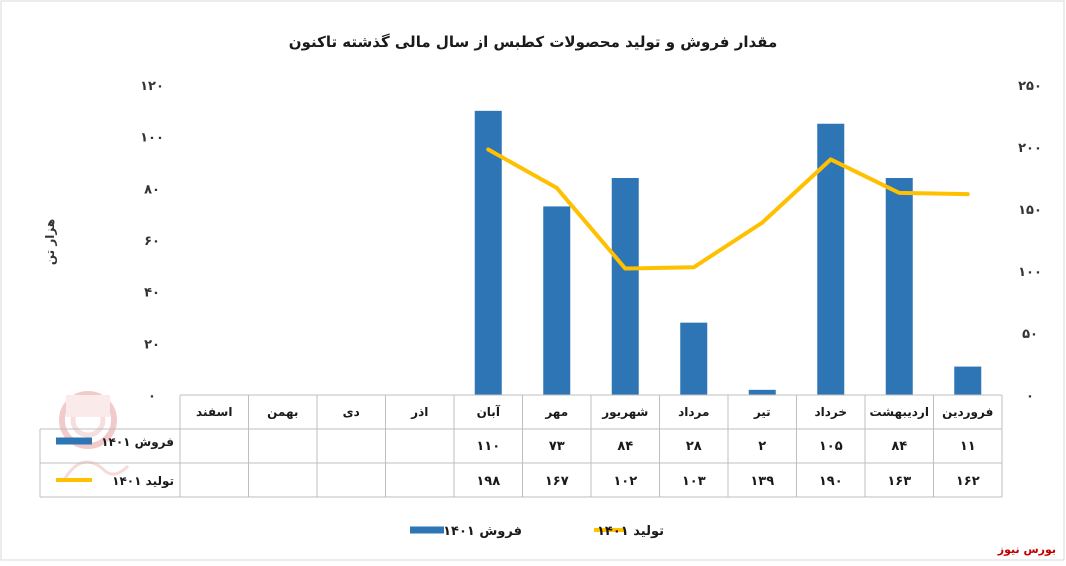 The image size is (1066, 566). I want to click on production-value-label: ۱۳۹, so click(762, 481).